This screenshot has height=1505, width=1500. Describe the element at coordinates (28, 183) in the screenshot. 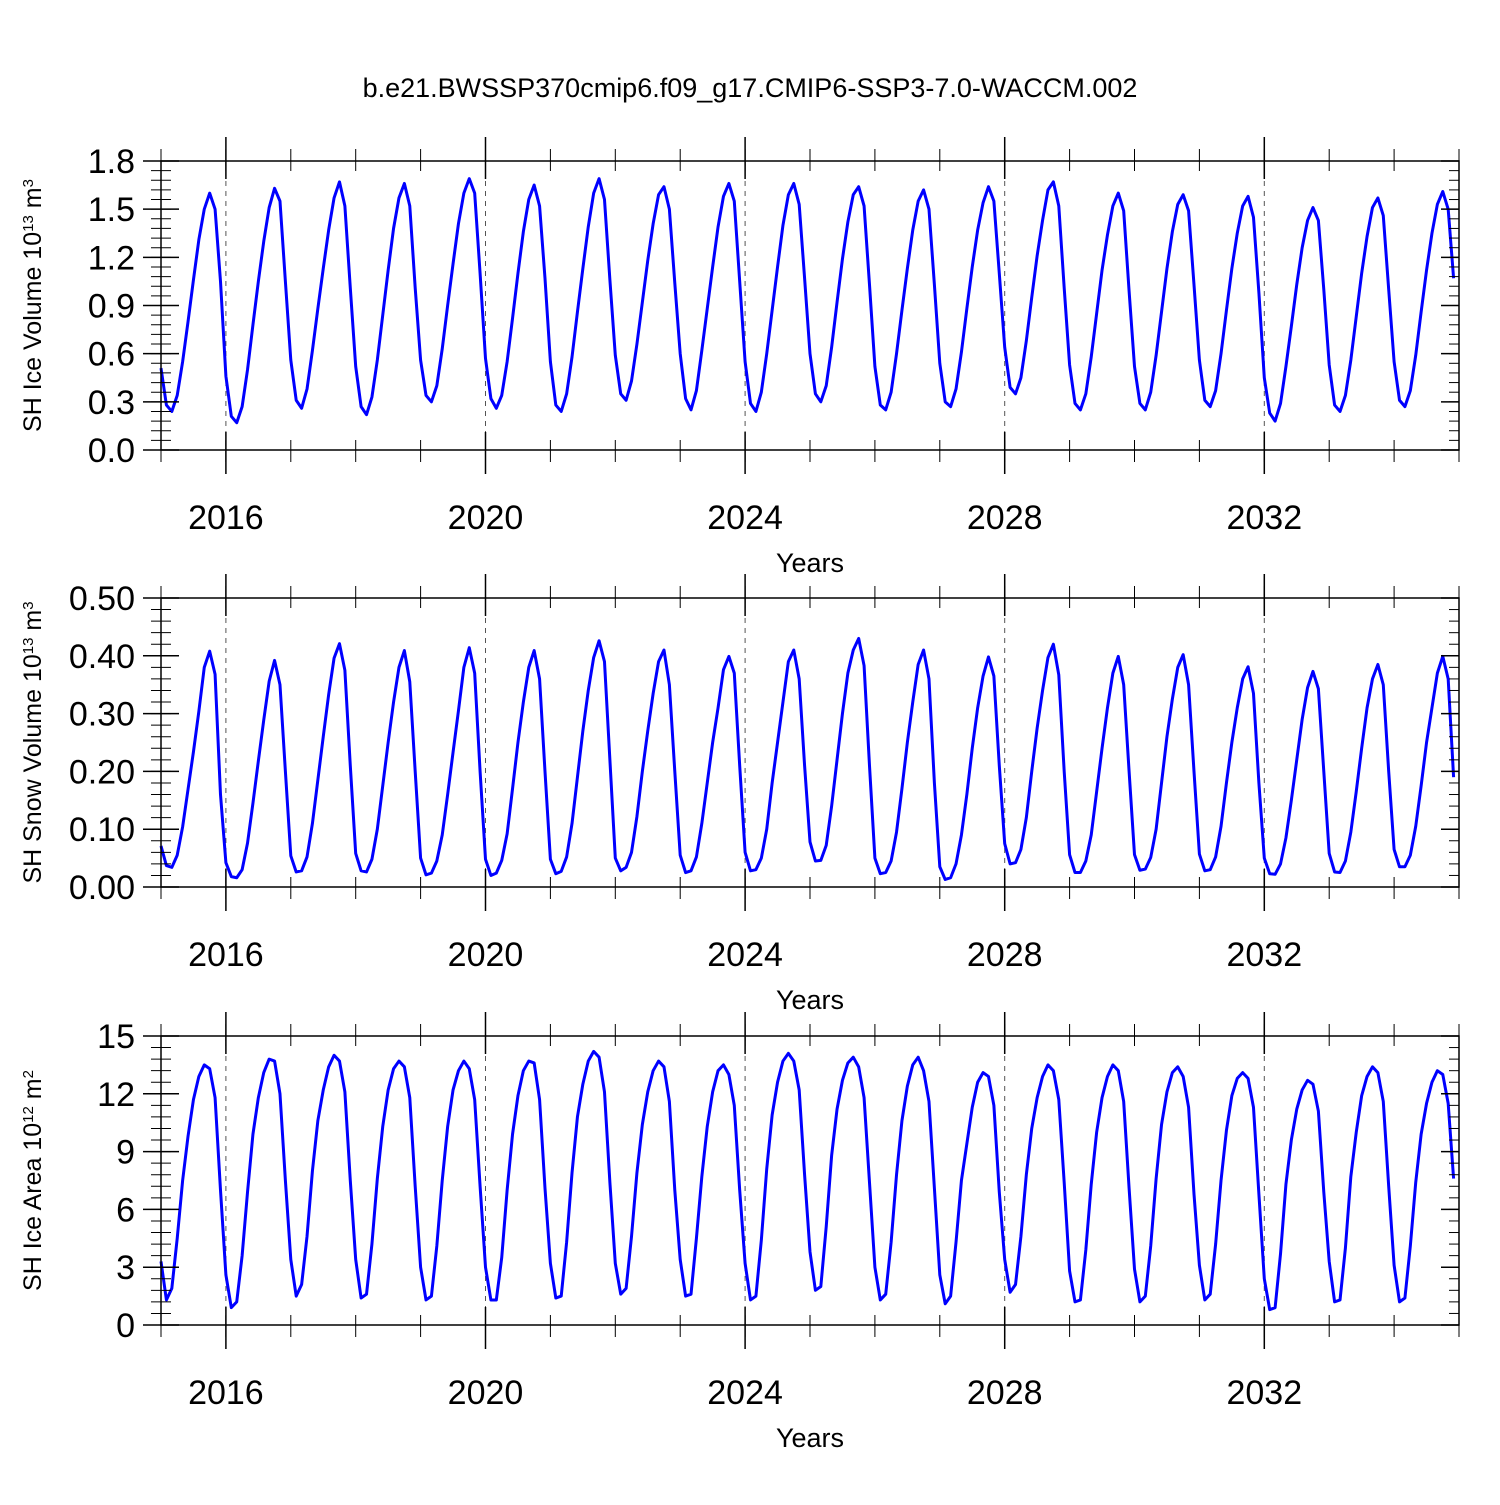

I see `ice-volume-y-label-unit-exp: 3` at that location.